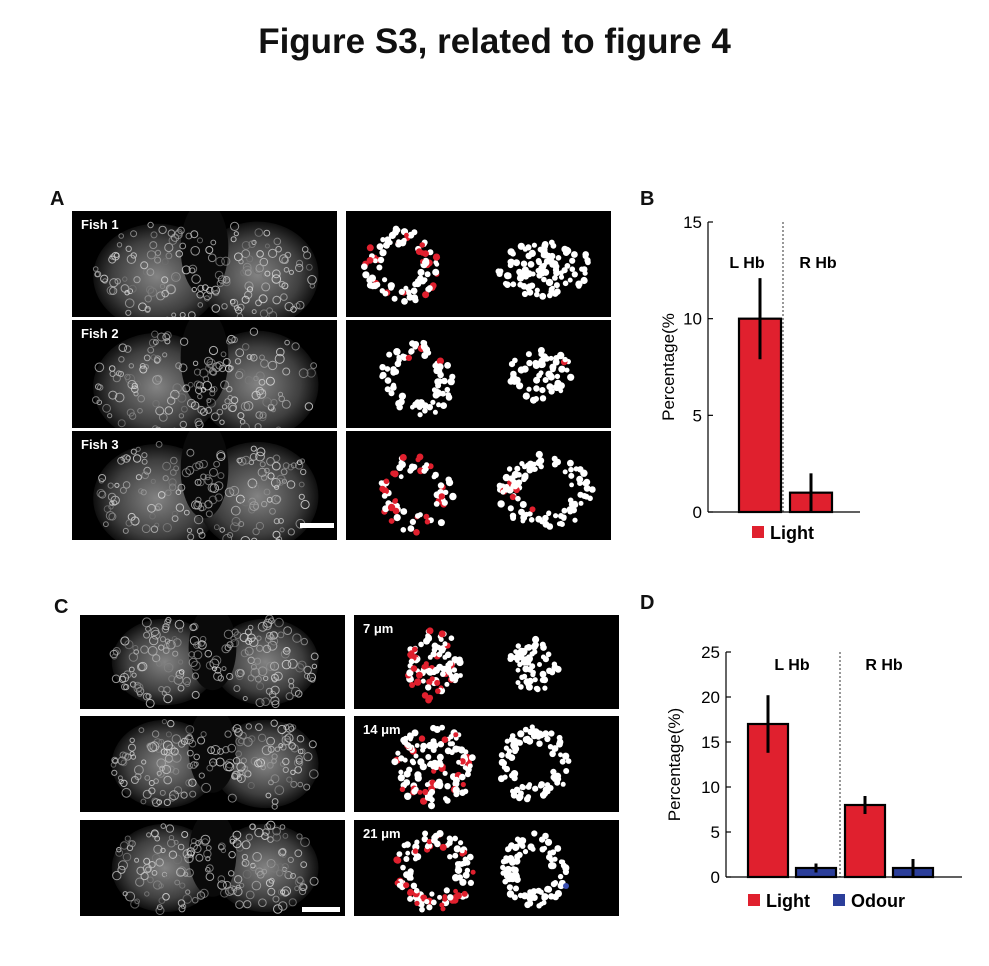 The width and height of the screenshot is (989, 966). I want to click on depth-label: 7 μm, so click(378, 628).